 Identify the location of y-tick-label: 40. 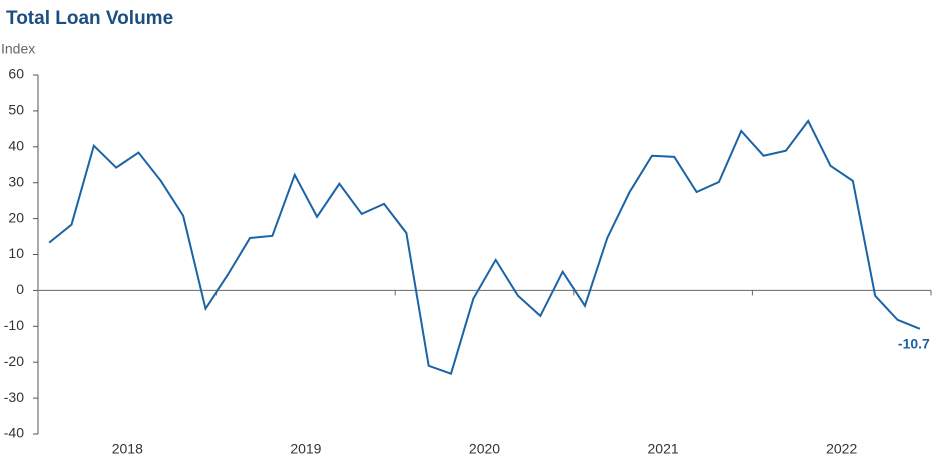
(16, 146).